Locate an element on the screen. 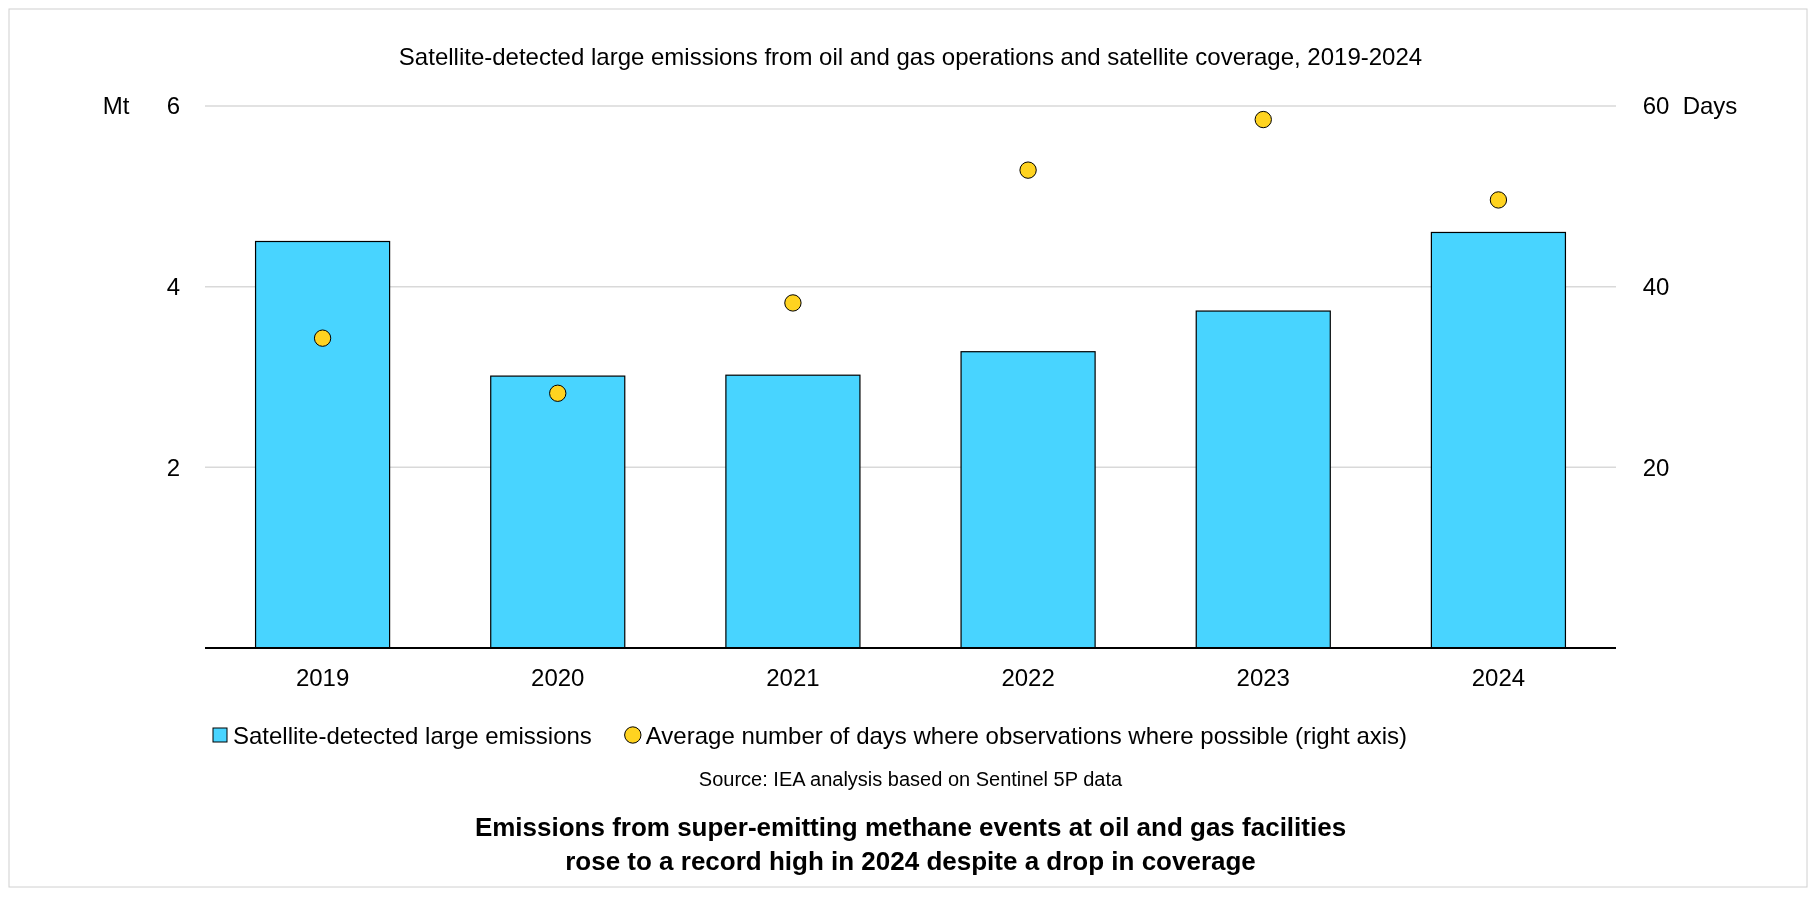  x-tick-label: 2021 is located at coordinates (793, 677).